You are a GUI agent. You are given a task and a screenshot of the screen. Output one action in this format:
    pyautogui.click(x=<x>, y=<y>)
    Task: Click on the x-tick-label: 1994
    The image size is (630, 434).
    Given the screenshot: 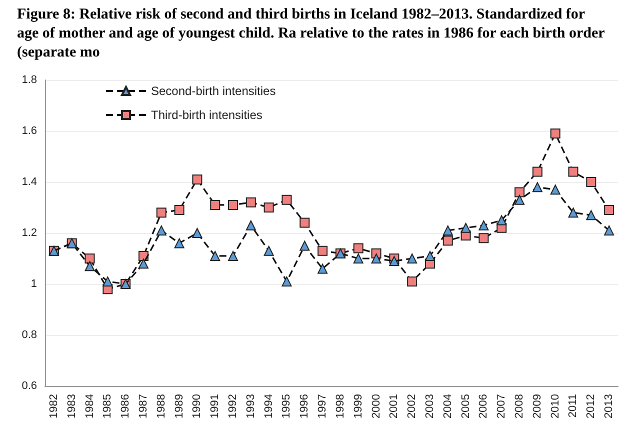 What is the action you would take?
    pyautogui.click(x=268, y=406)
    